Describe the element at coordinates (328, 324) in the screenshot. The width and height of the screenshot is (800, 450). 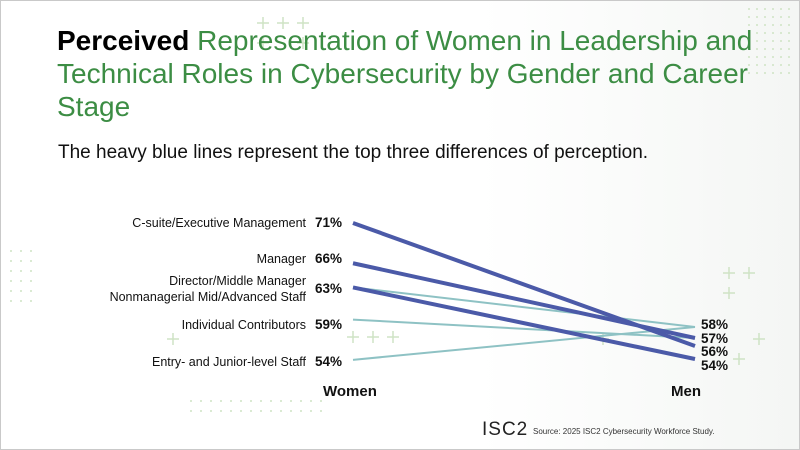
I see `left-value-label: 59%` at that location.